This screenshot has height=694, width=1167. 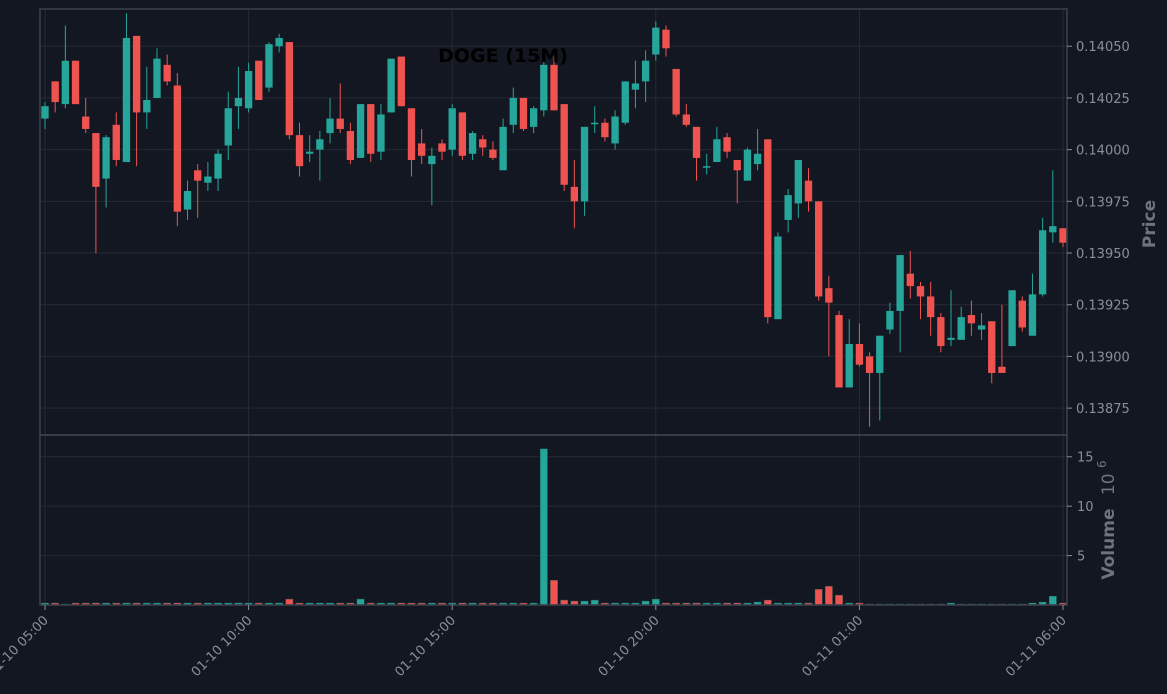 I want to click on volume-tick-label: 5, so click(x=1081, y=557).